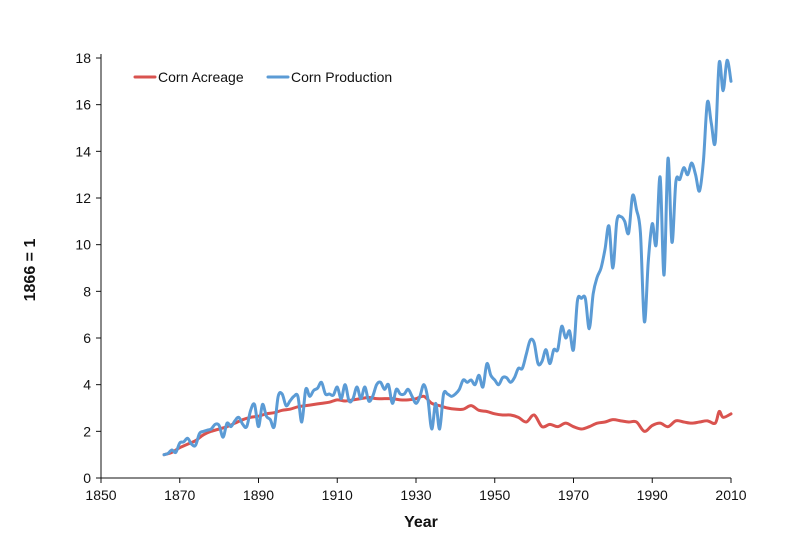  What do you see at coordinates (415, 495) in the screenshot?
I see `x-tick-label: 1930` at bounding box center [415, 495].